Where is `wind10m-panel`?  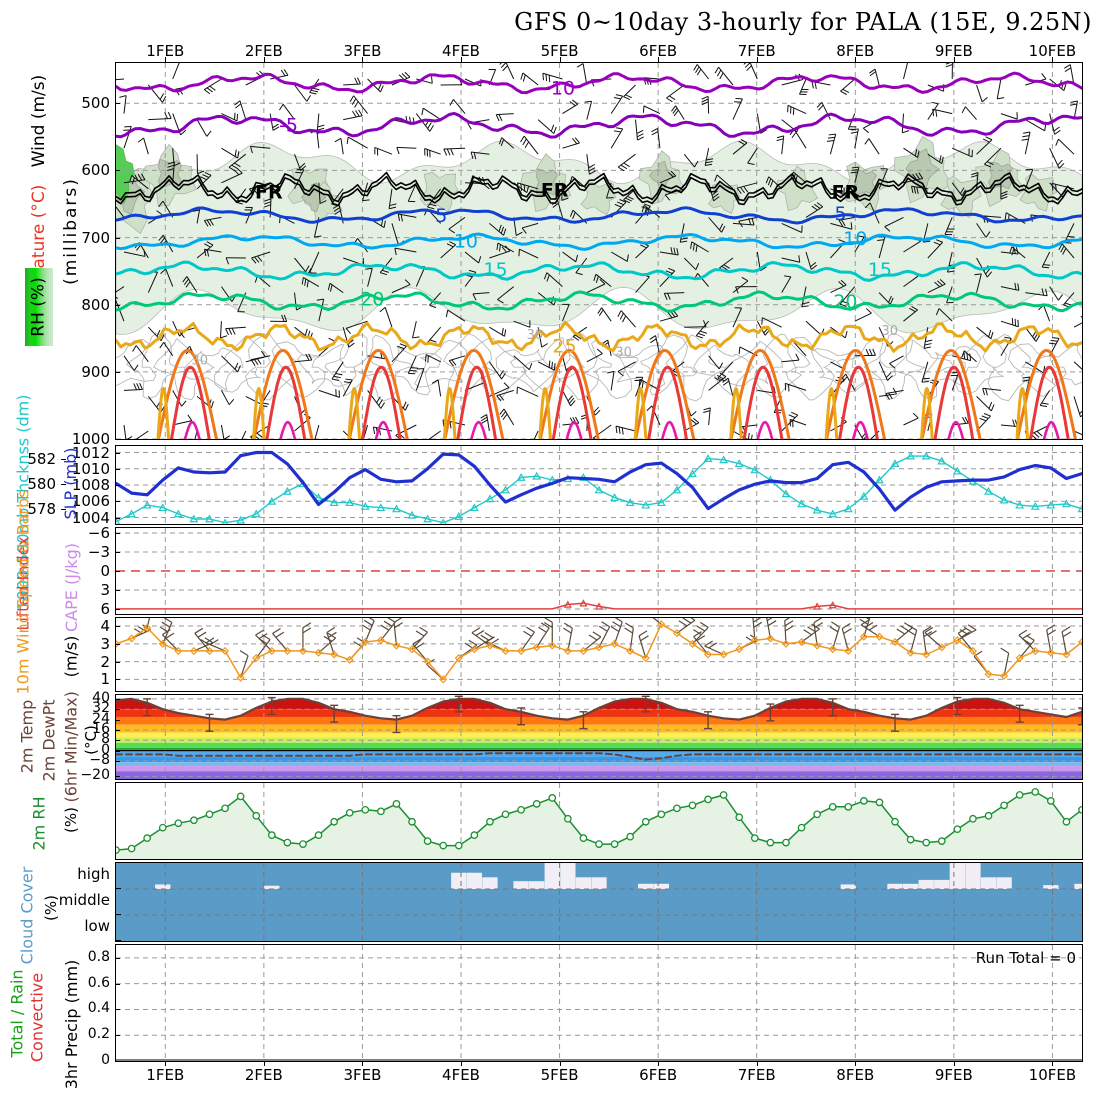
wind10m-panel is located at coordinates (599, 654).